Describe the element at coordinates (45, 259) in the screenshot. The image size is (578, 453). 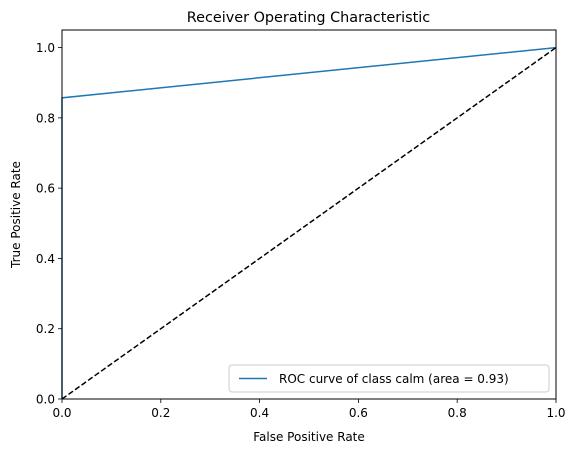
I see `y-tick-label: 0.4` at that location.